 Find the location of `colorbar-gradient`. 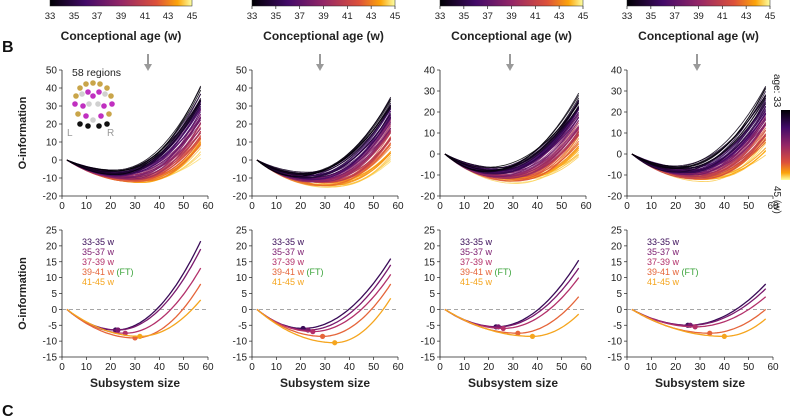

colorbar-gradient is located at coordinates (323, 3).